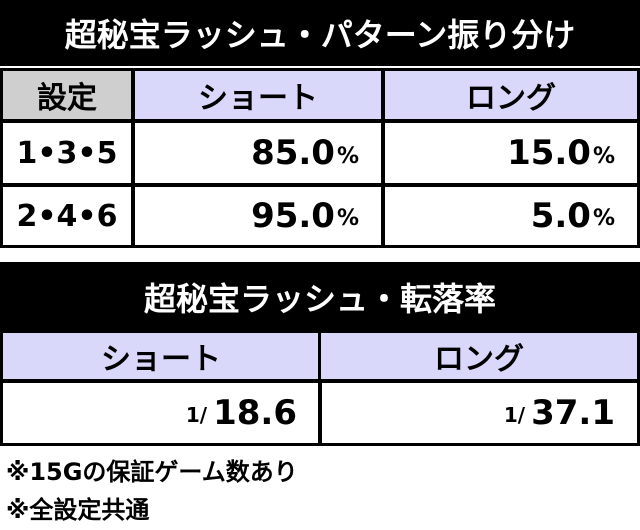 Image resolution: width=640 pixels, height=530 pixels. Describe the element at coordinates (293, 216) in the screenshot. I see `value: 95.0` at that location.